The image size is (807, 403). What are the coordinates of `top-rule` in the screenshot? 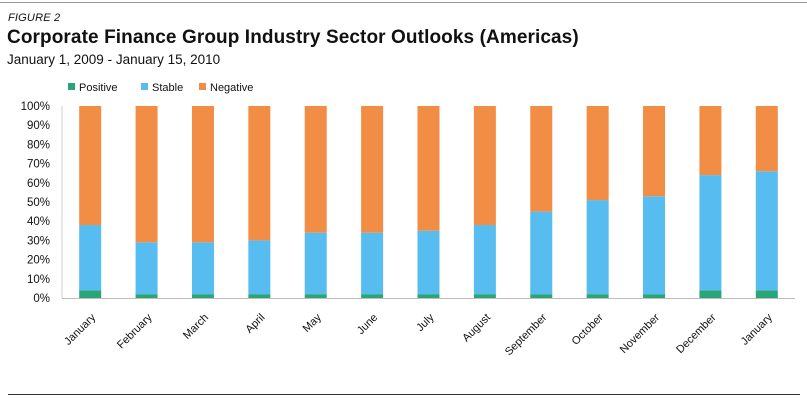 It's located at (403, 2).